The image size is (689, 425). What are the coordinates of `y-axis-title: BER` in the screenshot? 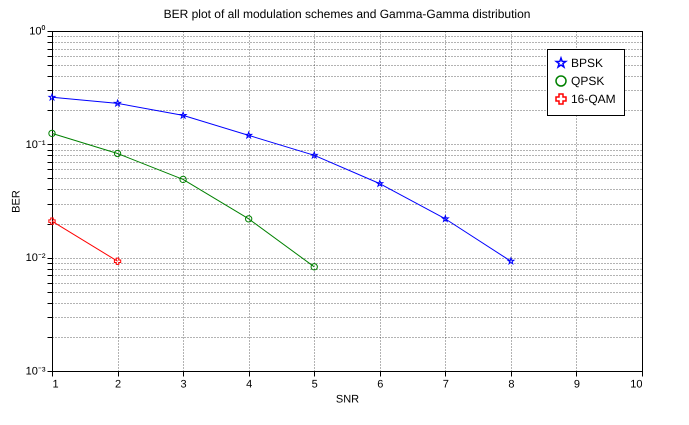 It's located at (16, 201).